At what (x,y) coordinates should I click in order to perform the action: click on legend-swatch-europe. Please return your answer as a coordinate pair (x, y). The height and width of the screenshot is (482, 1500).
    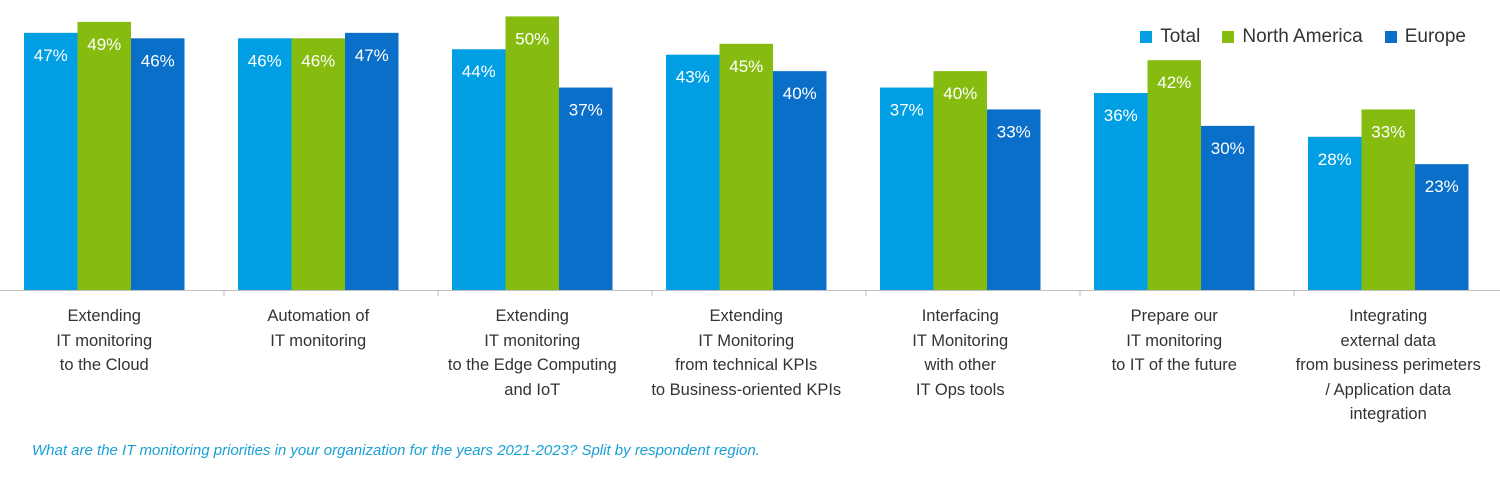
    Looking at the image, I should click on (1390, 37).